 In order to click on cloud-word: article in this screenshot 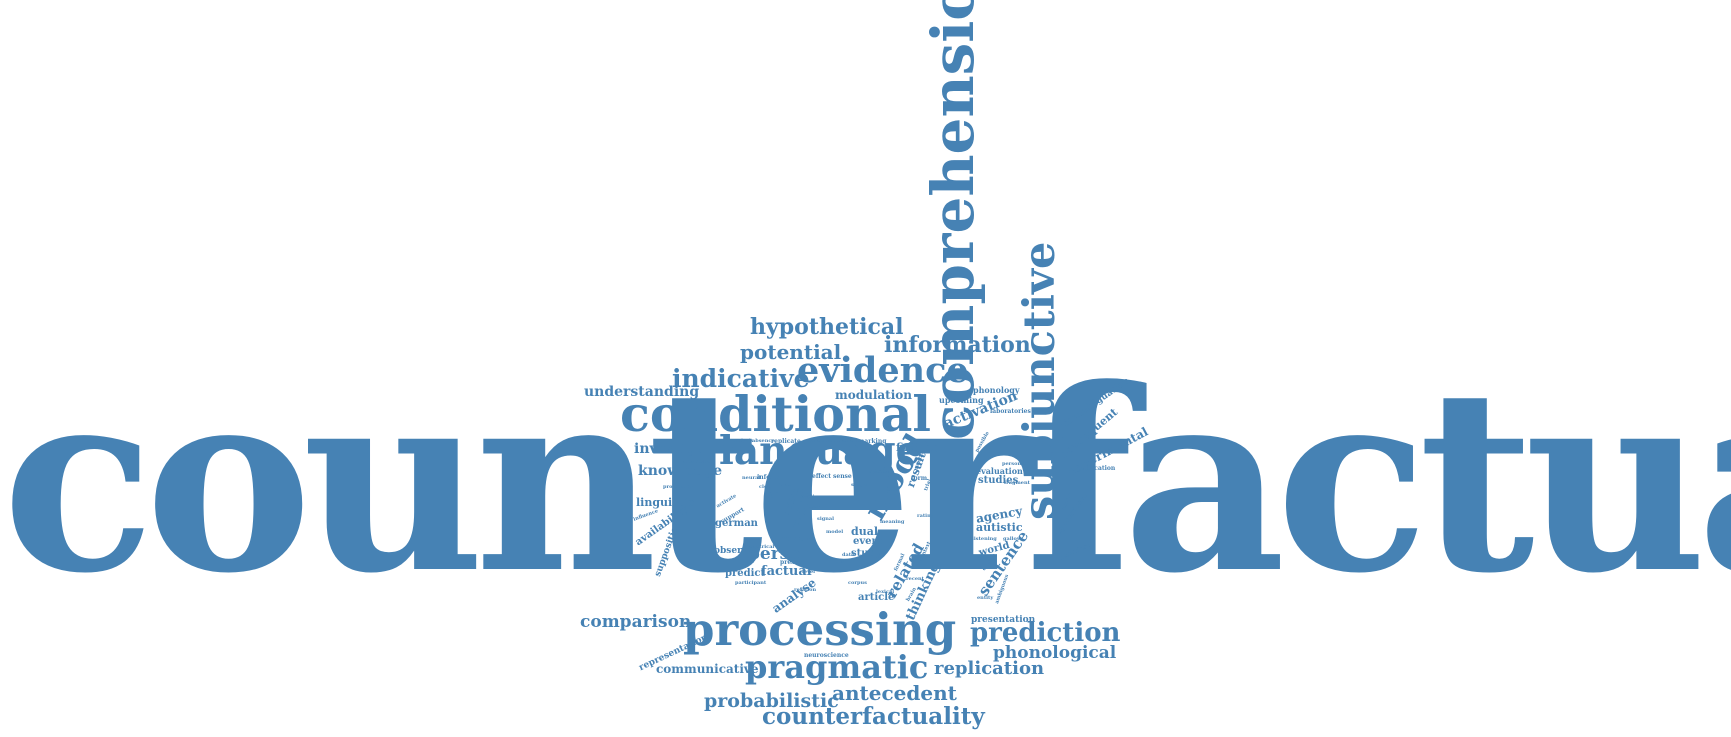, I will do `click(876, 597)`.